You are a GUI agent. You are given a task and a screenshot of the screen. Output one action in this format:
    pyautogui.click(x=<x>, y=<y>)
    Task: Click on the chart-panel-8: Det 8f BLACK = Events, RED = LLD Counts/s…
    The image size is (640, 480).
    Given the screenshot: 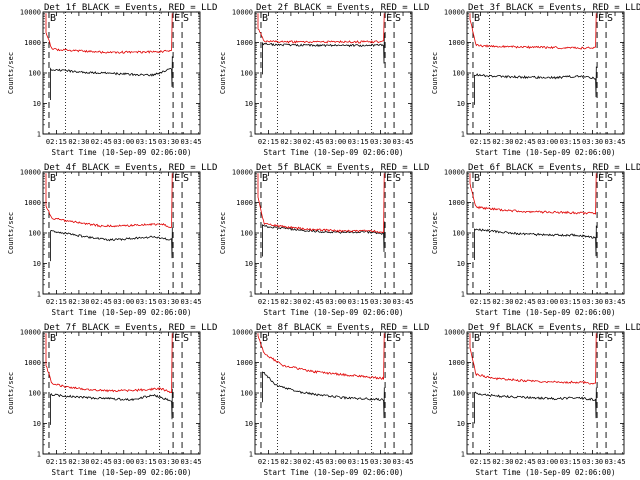 What is the action you would take?
    pyautogui.click(x=324, y=400)
    